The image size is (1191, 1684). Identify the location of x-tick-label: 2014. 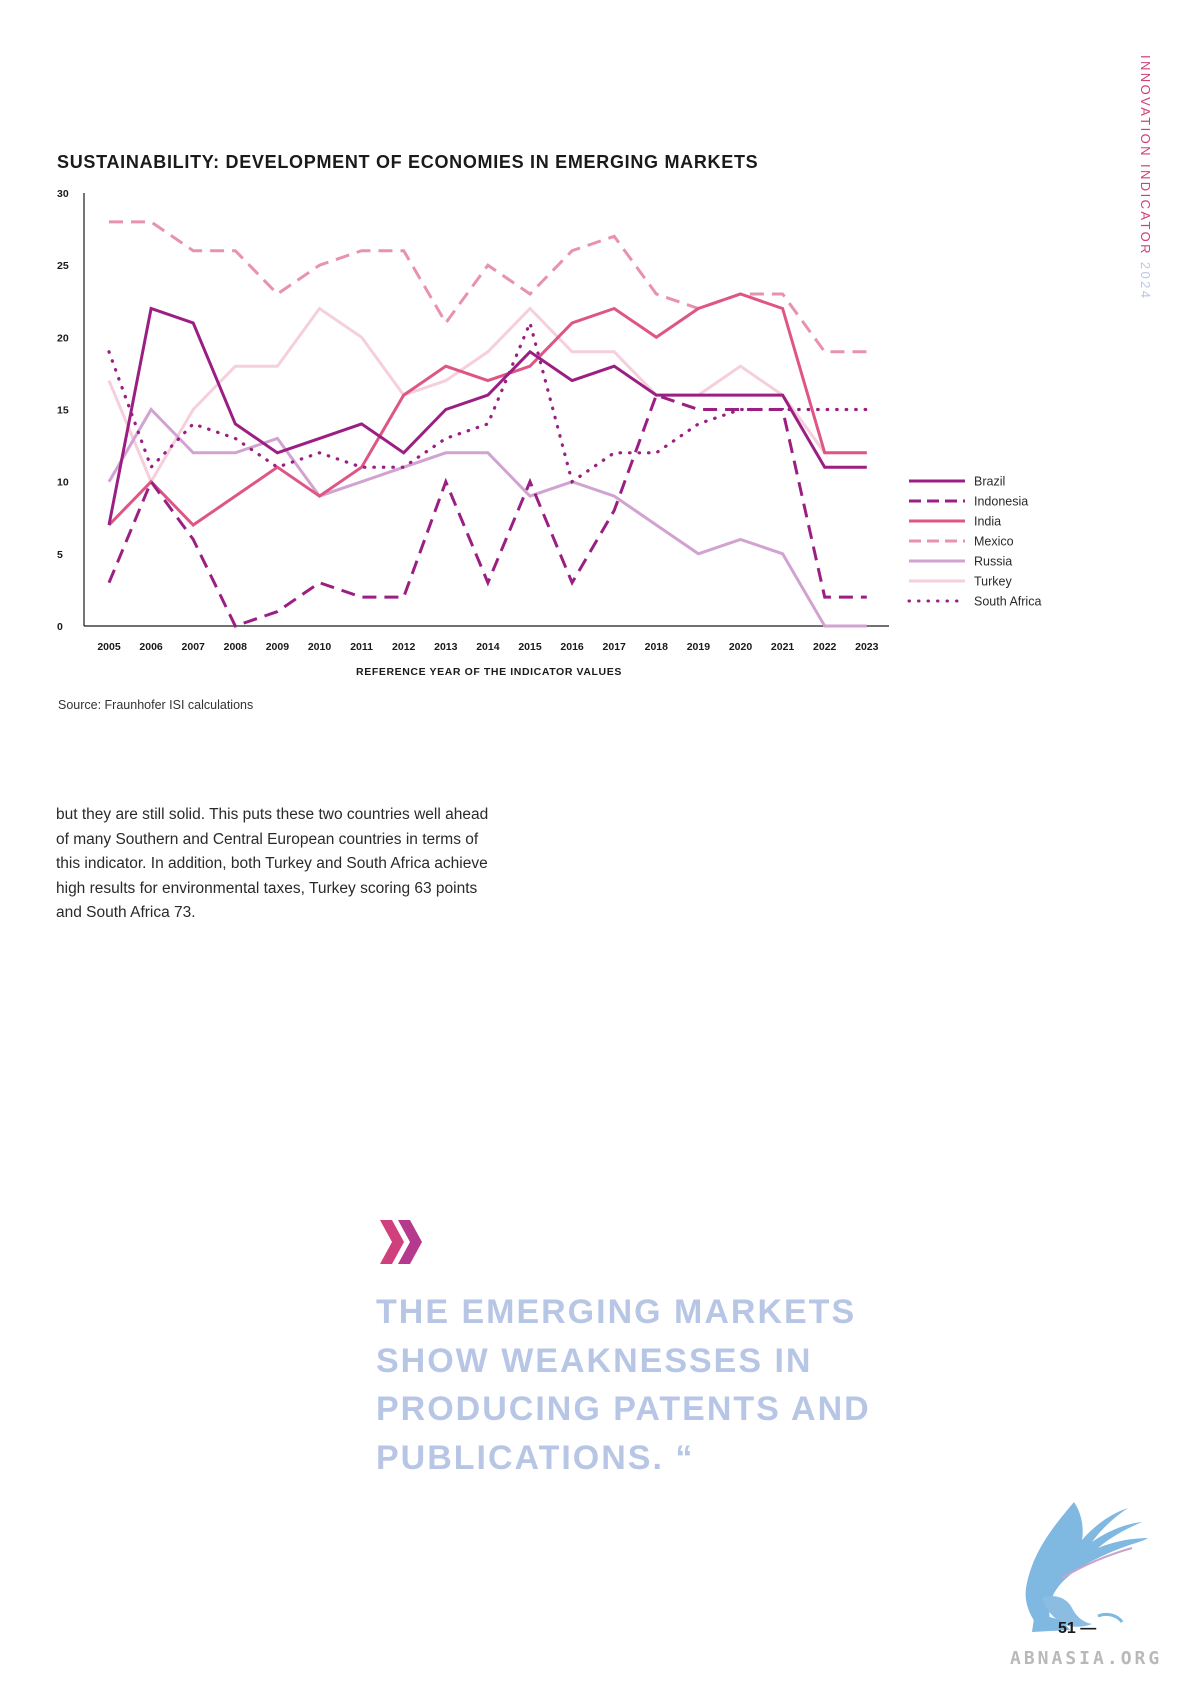
(488, 647).